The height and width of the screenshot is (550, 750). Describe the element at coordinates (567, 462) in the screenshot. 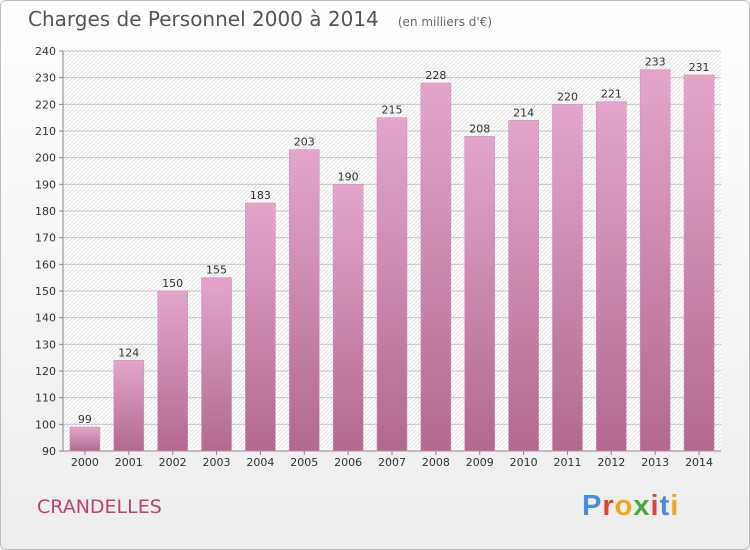

I see `x-tick-label: 2011` at that location.